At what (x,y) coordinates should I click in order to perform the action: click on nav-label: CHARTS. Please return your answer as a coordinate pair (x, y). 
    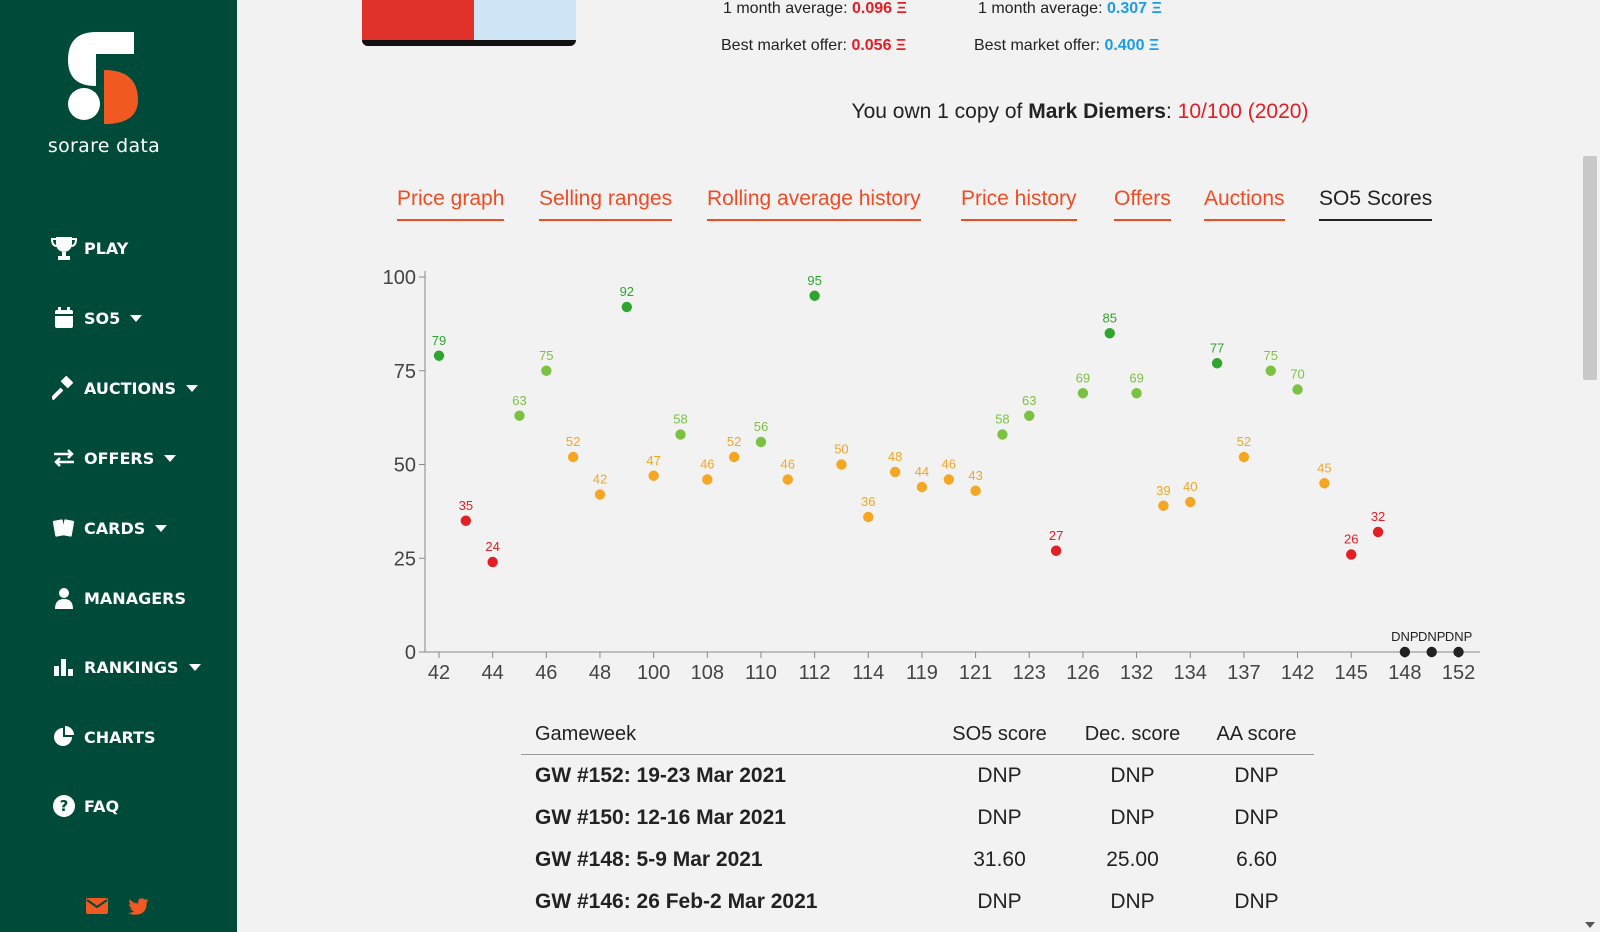
    Looking at the image, I should click on (120, 737).